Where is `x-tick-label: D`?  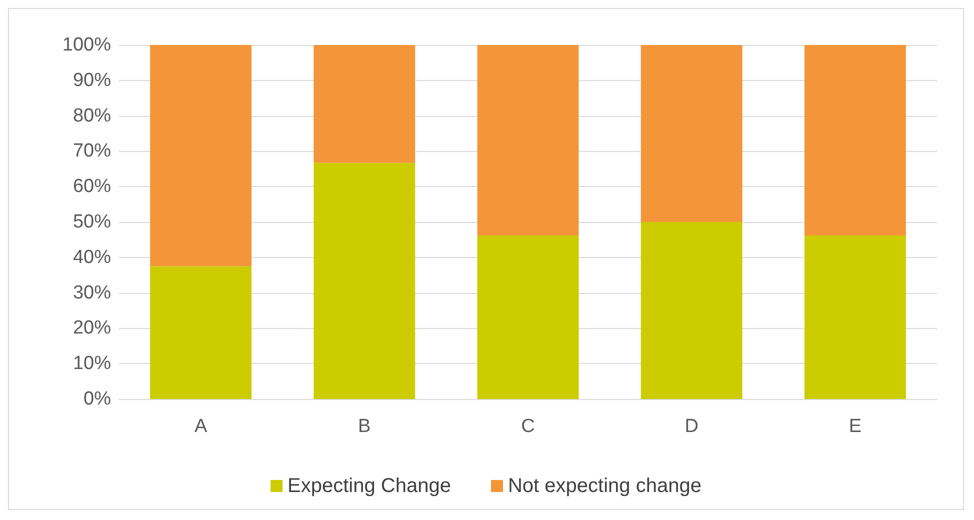
x-tick-label: D is located at coordinates (691, 426).